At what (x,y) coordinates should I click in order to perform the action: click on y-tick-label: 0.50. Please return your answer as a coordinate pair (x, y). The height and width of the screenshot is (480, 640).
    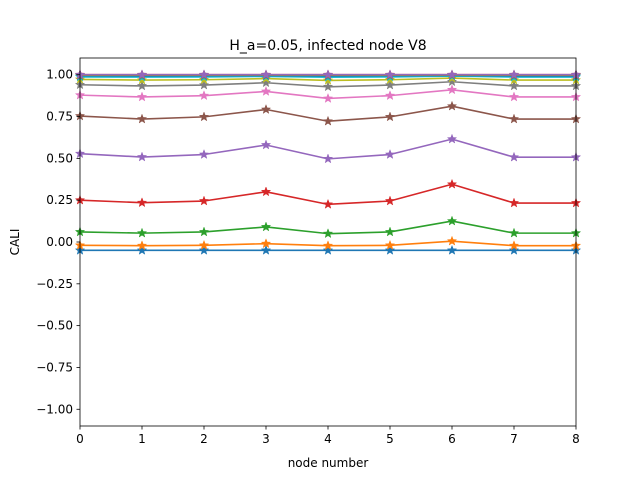
    Looking at the image, I should click on (59, 158).